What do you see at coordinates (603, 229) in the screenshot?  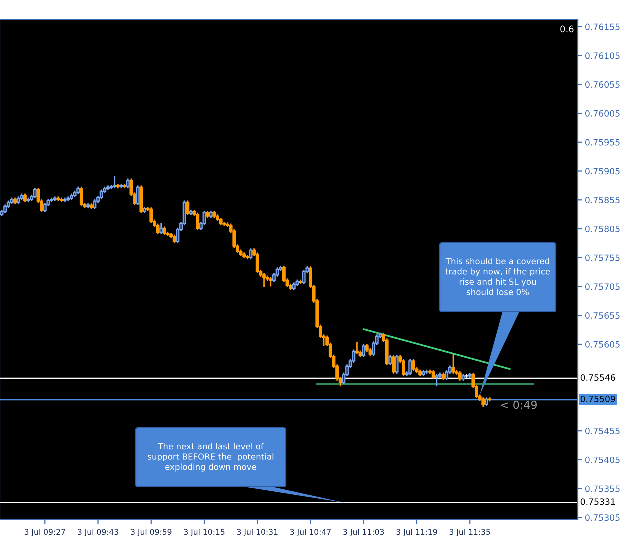 I see `y-tick-label: 0.75805` at bounding box center [603, 229].